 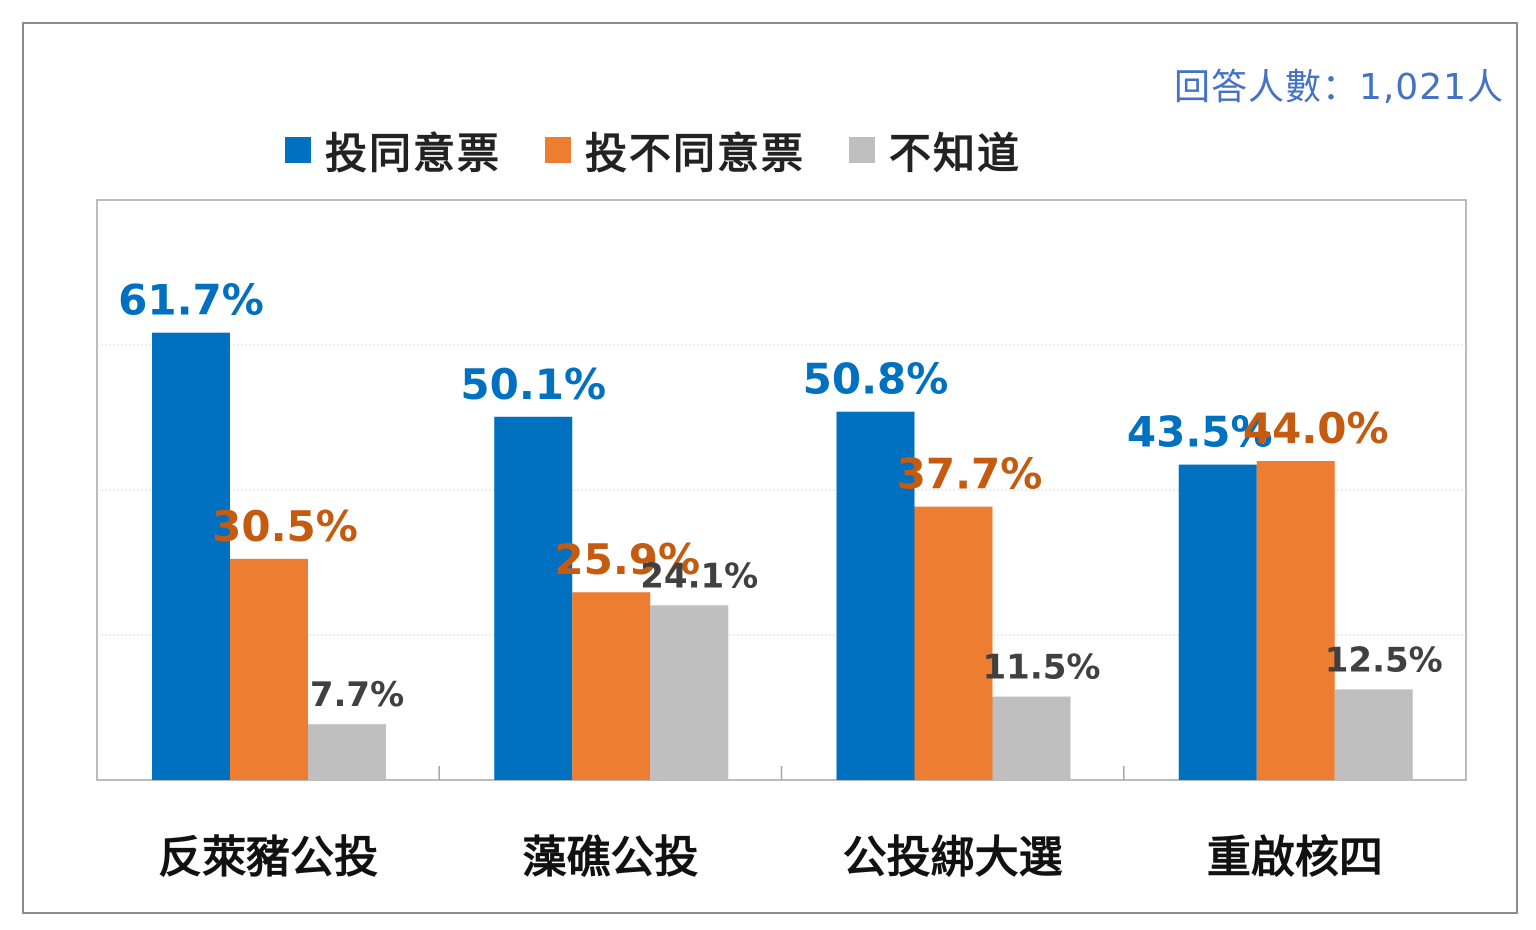 I want to click on data-label: 7.7%, so click(x=357, y=695).